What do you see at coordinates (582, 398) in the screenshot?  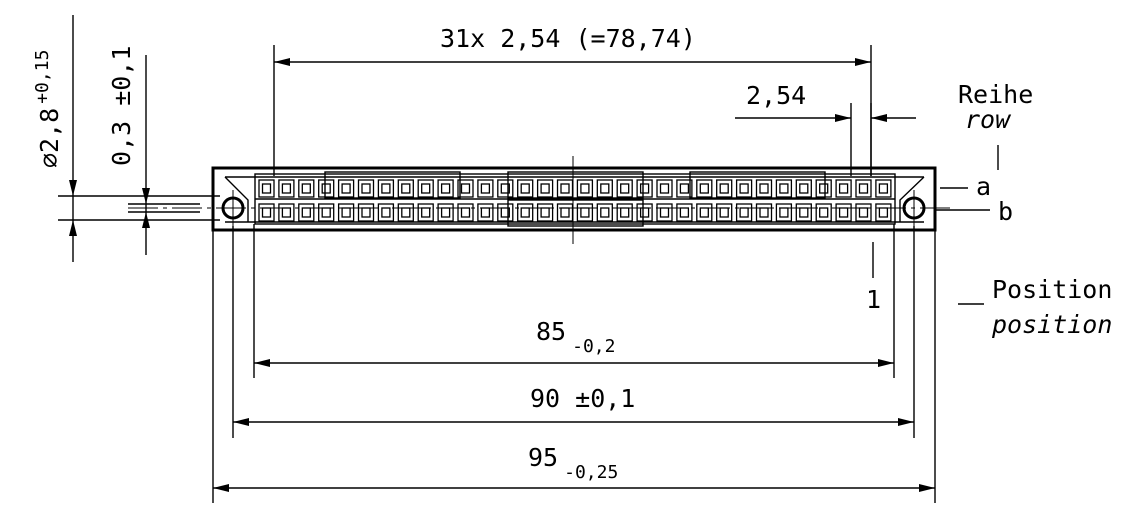 I see `dim-90-label: 90 ±0,1` at bounding box center [582, 398].